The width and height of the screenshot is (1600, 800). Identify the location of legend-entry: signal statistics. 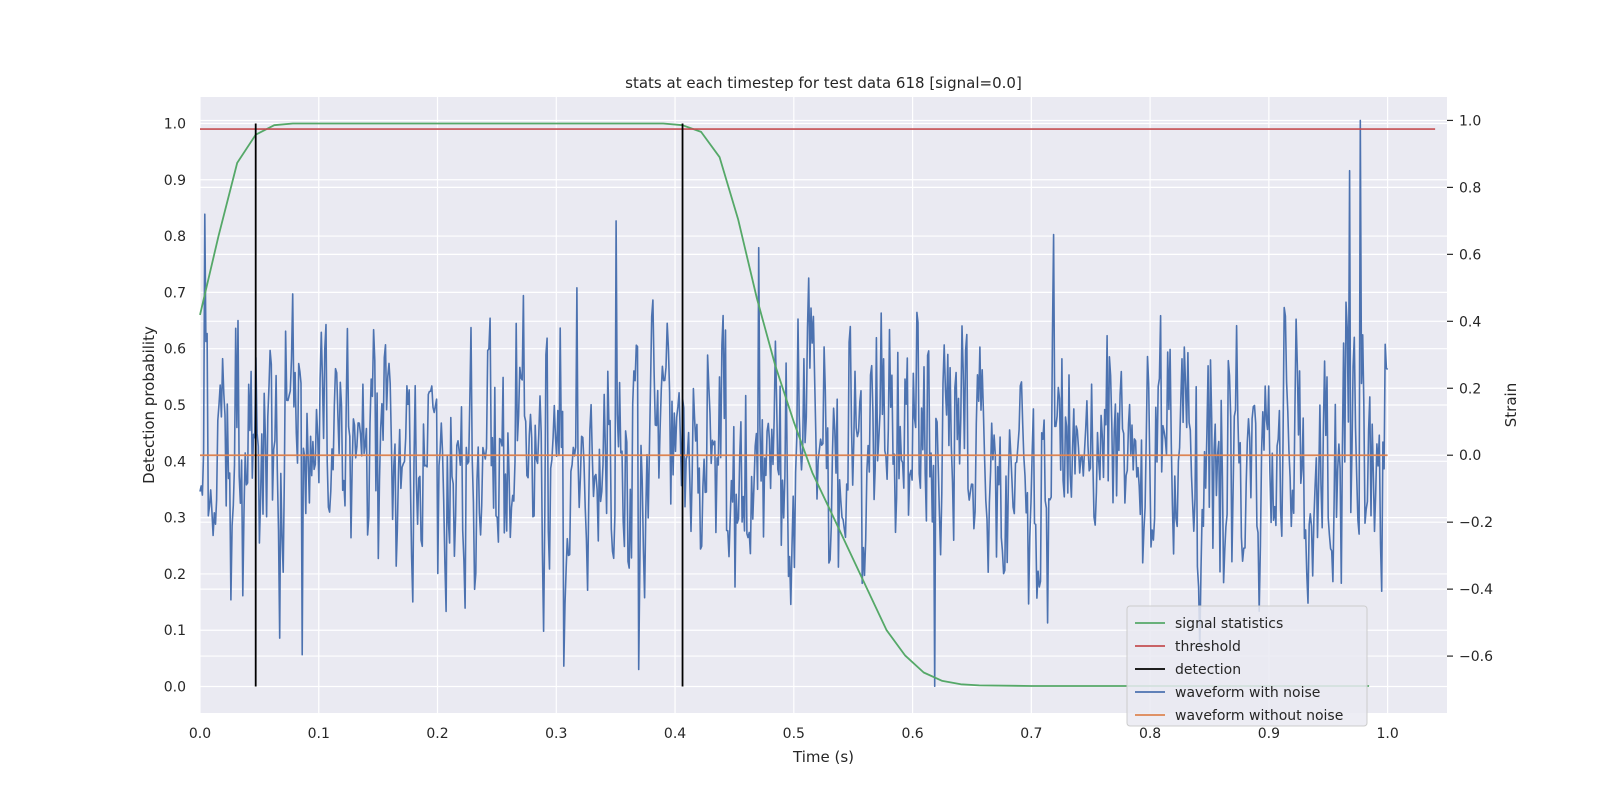
(1229, 624).